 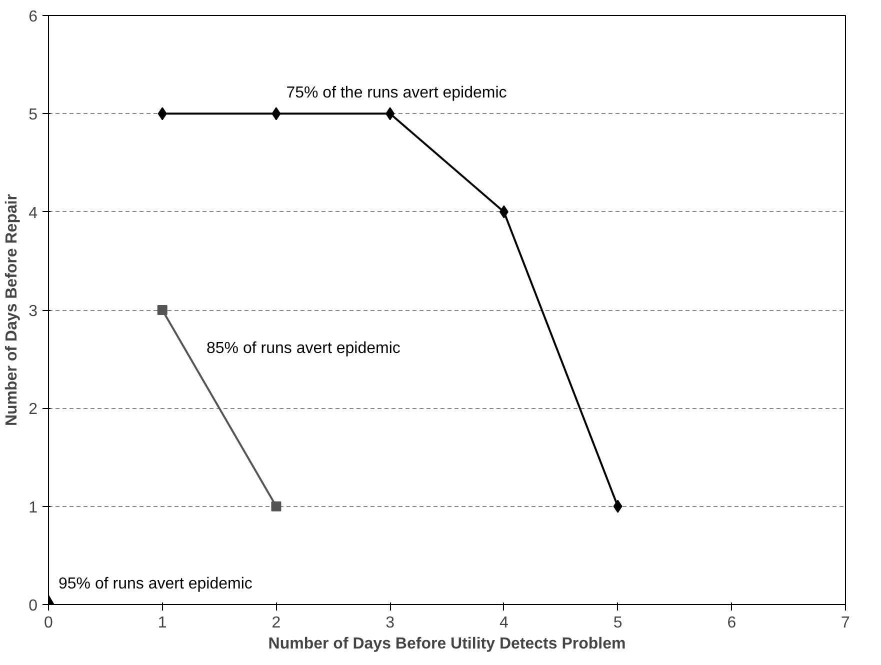 I want to click on x-tick-label: 2, so click(x=276, y=623).